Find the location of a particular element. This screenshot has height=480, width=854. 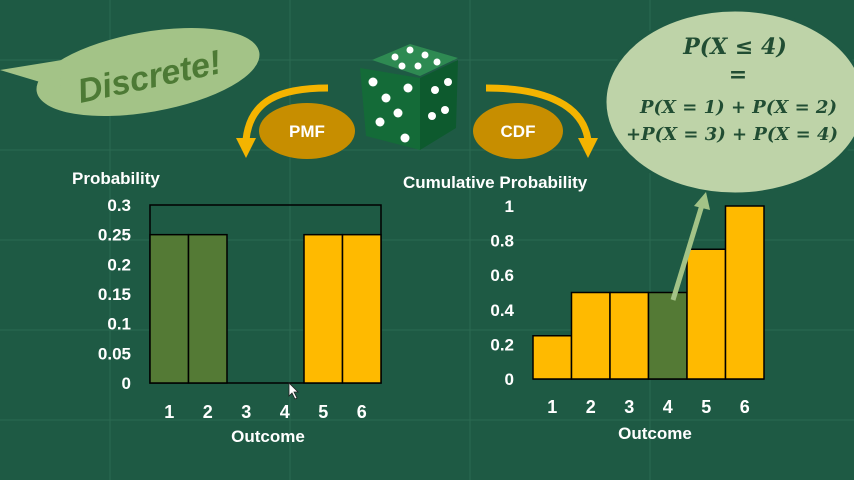

cdf-x-tick-label: 3 is located at coordinates (629, 407).